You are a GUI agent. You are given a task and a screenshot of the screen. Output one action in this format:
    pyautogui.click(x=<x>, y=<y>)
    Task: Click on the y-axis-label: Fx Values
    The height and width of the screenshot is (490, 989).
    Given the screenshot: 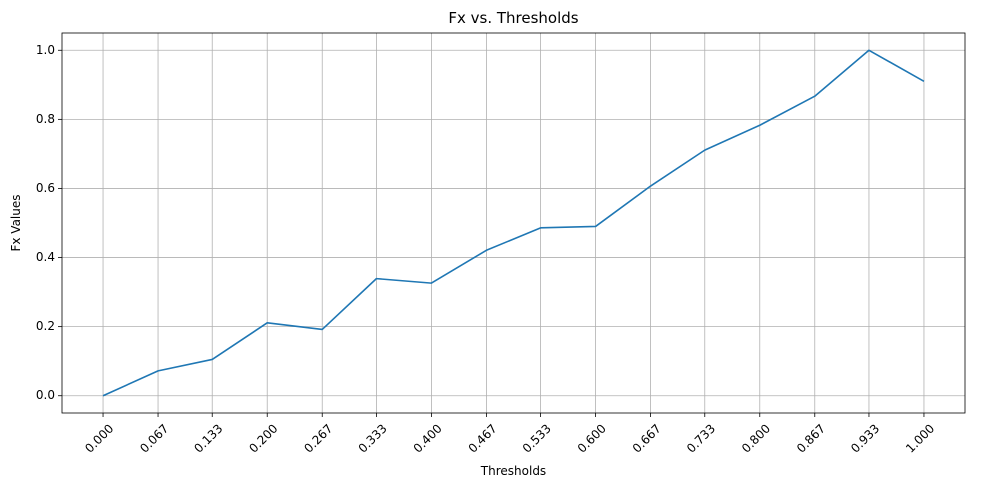 What is the action you would take?
    pyautogui.click(x=16, y=222)
    